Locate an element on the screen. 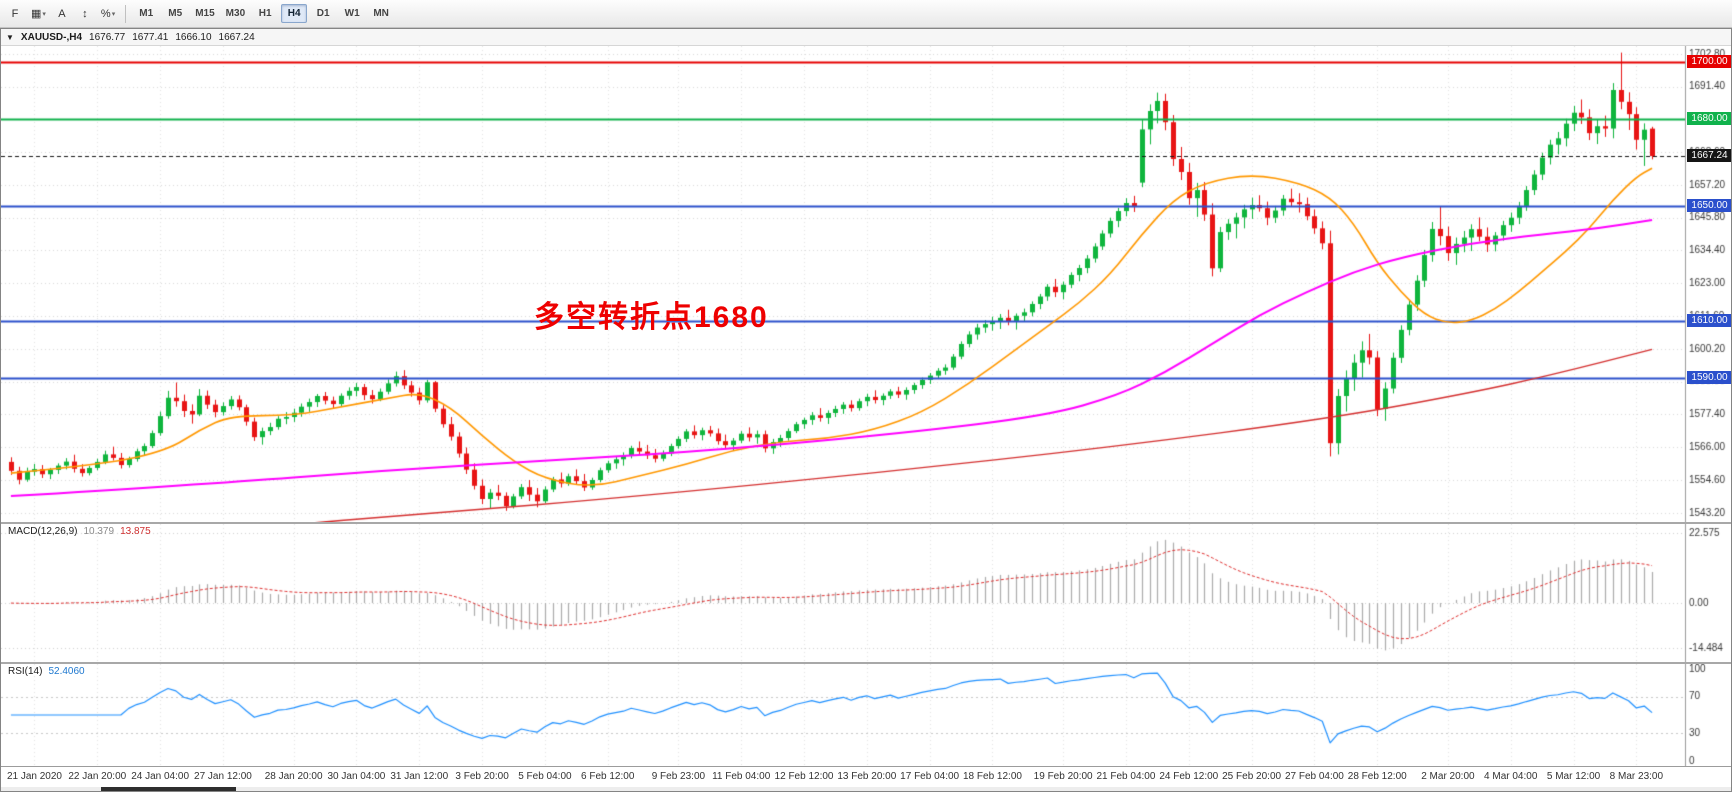 This screenshot has height=792, width=1732. scale-tool-button-icon: ↕ is located at coordinates (85, 13).